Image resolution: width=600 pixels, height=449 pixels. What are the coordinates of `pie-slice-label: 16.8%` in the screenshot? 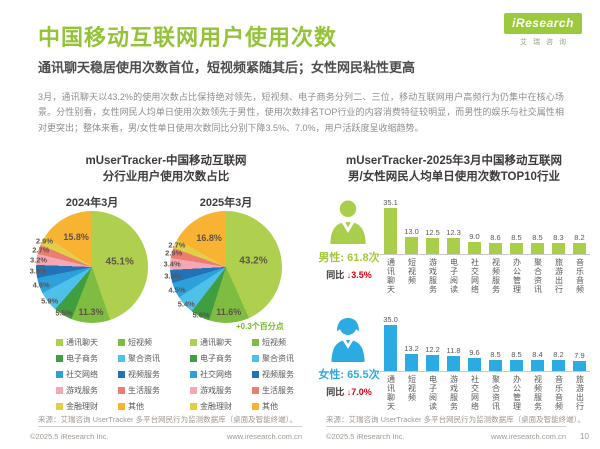 It's located at (209, 238).